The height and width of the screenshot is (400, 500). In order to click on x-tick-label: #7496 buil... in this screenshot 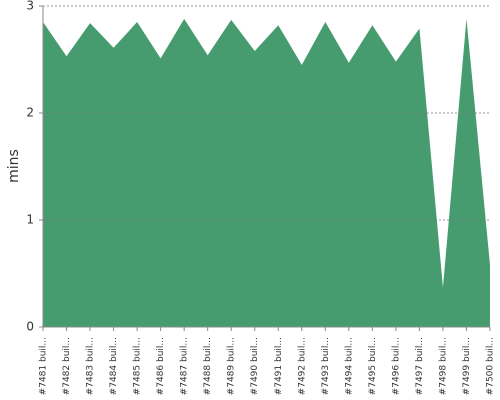, I will do `click(396, 366)`.